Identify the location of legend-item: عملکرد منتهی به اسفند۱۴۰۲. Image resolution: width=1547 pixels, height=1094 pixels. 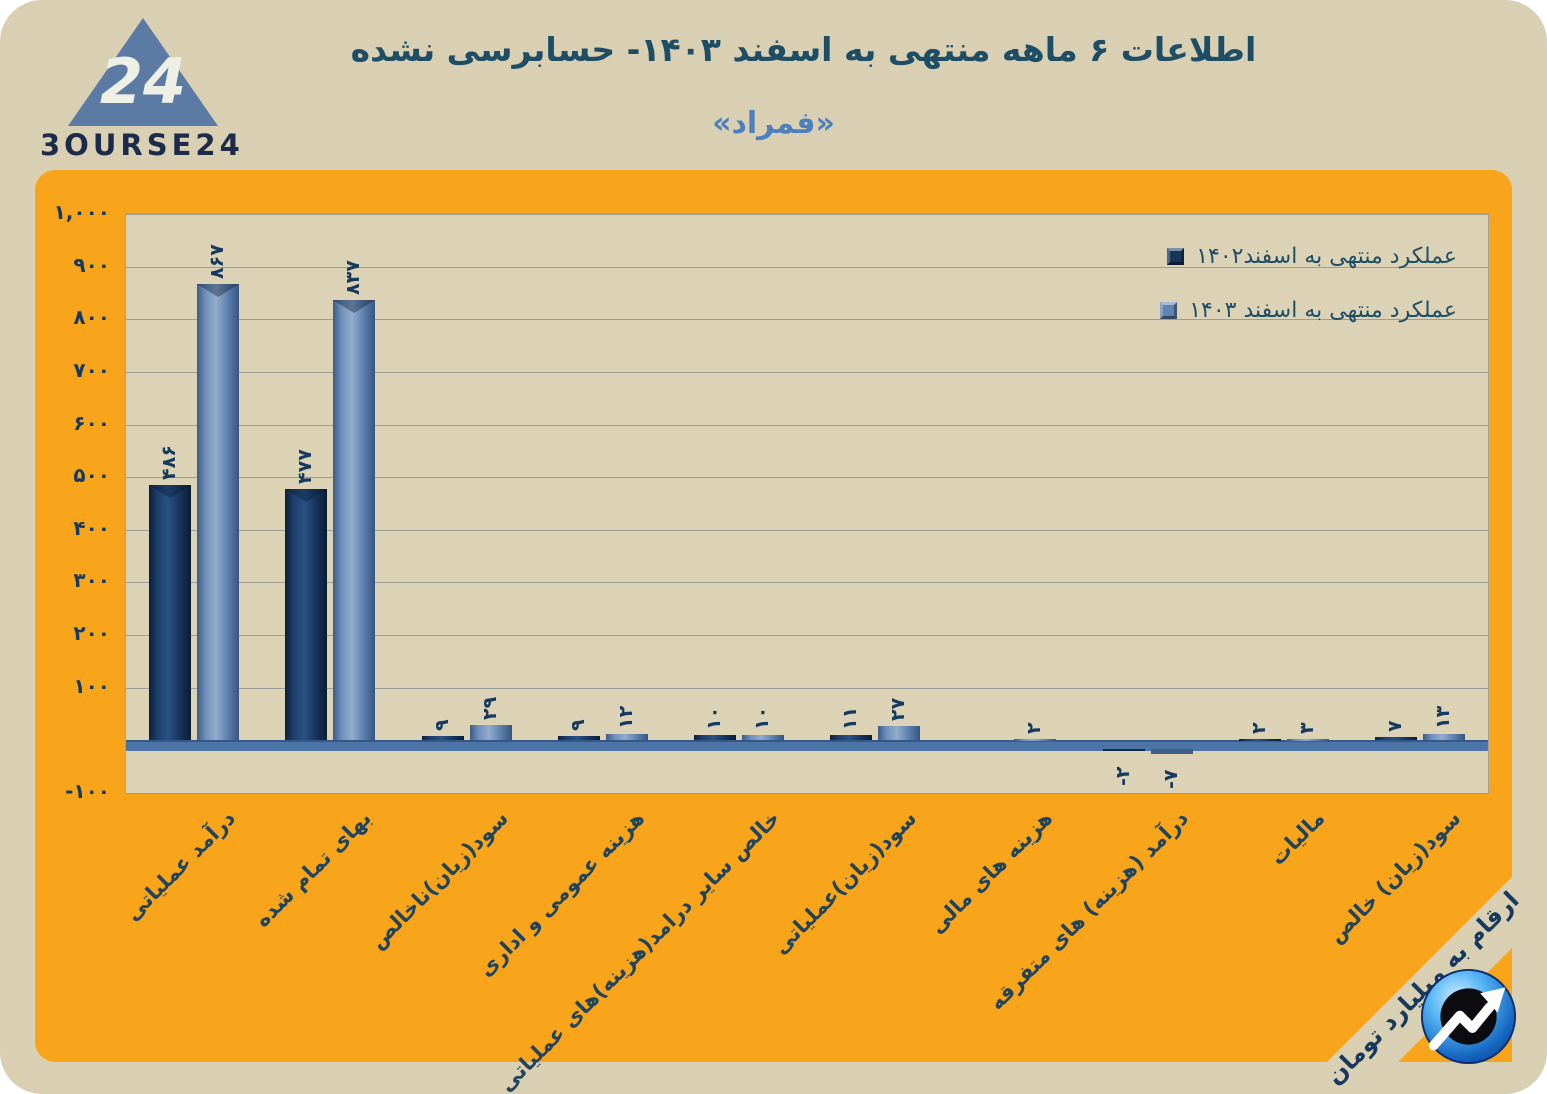
(1312, 256).